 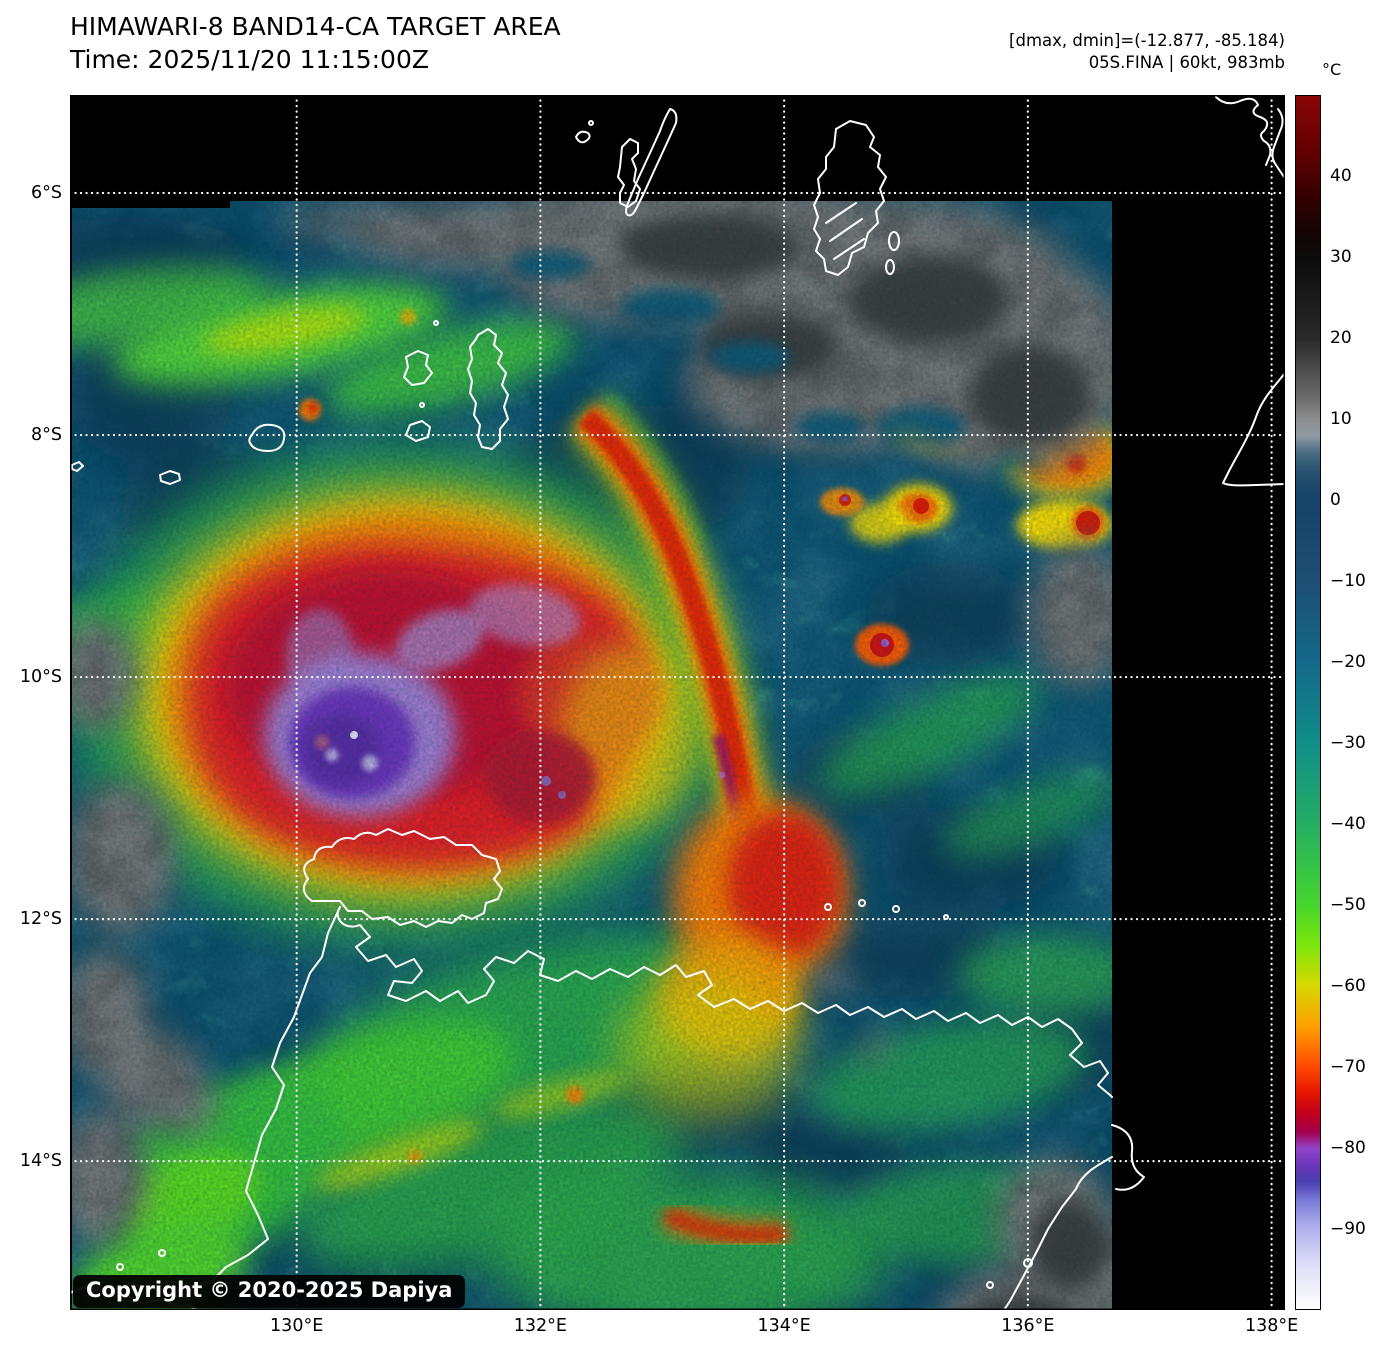 I want to click on colorbar-tick-label: −70, so click(x=1348, y=1067).